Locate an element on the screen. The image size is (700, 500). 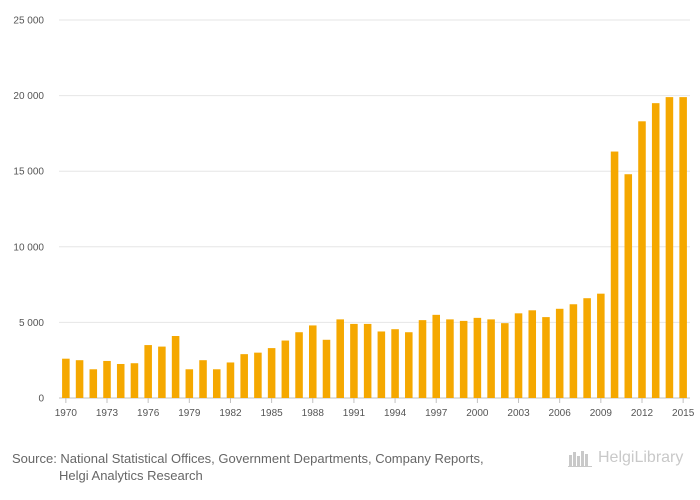
y-tick-label: 5 000 is located at coordinates (31, 323).